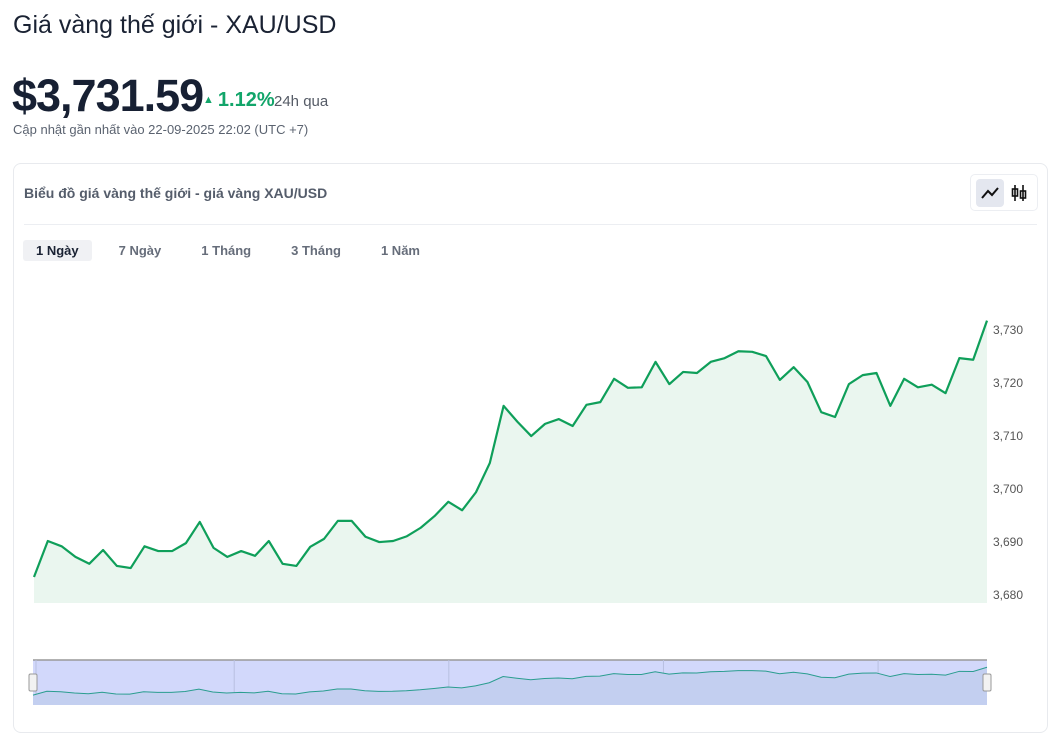 This screenshot has width=1057, height=733. What do you see at coordinates (140, 250) in the screenshot?
I see `tab-7-days: 7 Ngày` at bounding box center [140, 250].